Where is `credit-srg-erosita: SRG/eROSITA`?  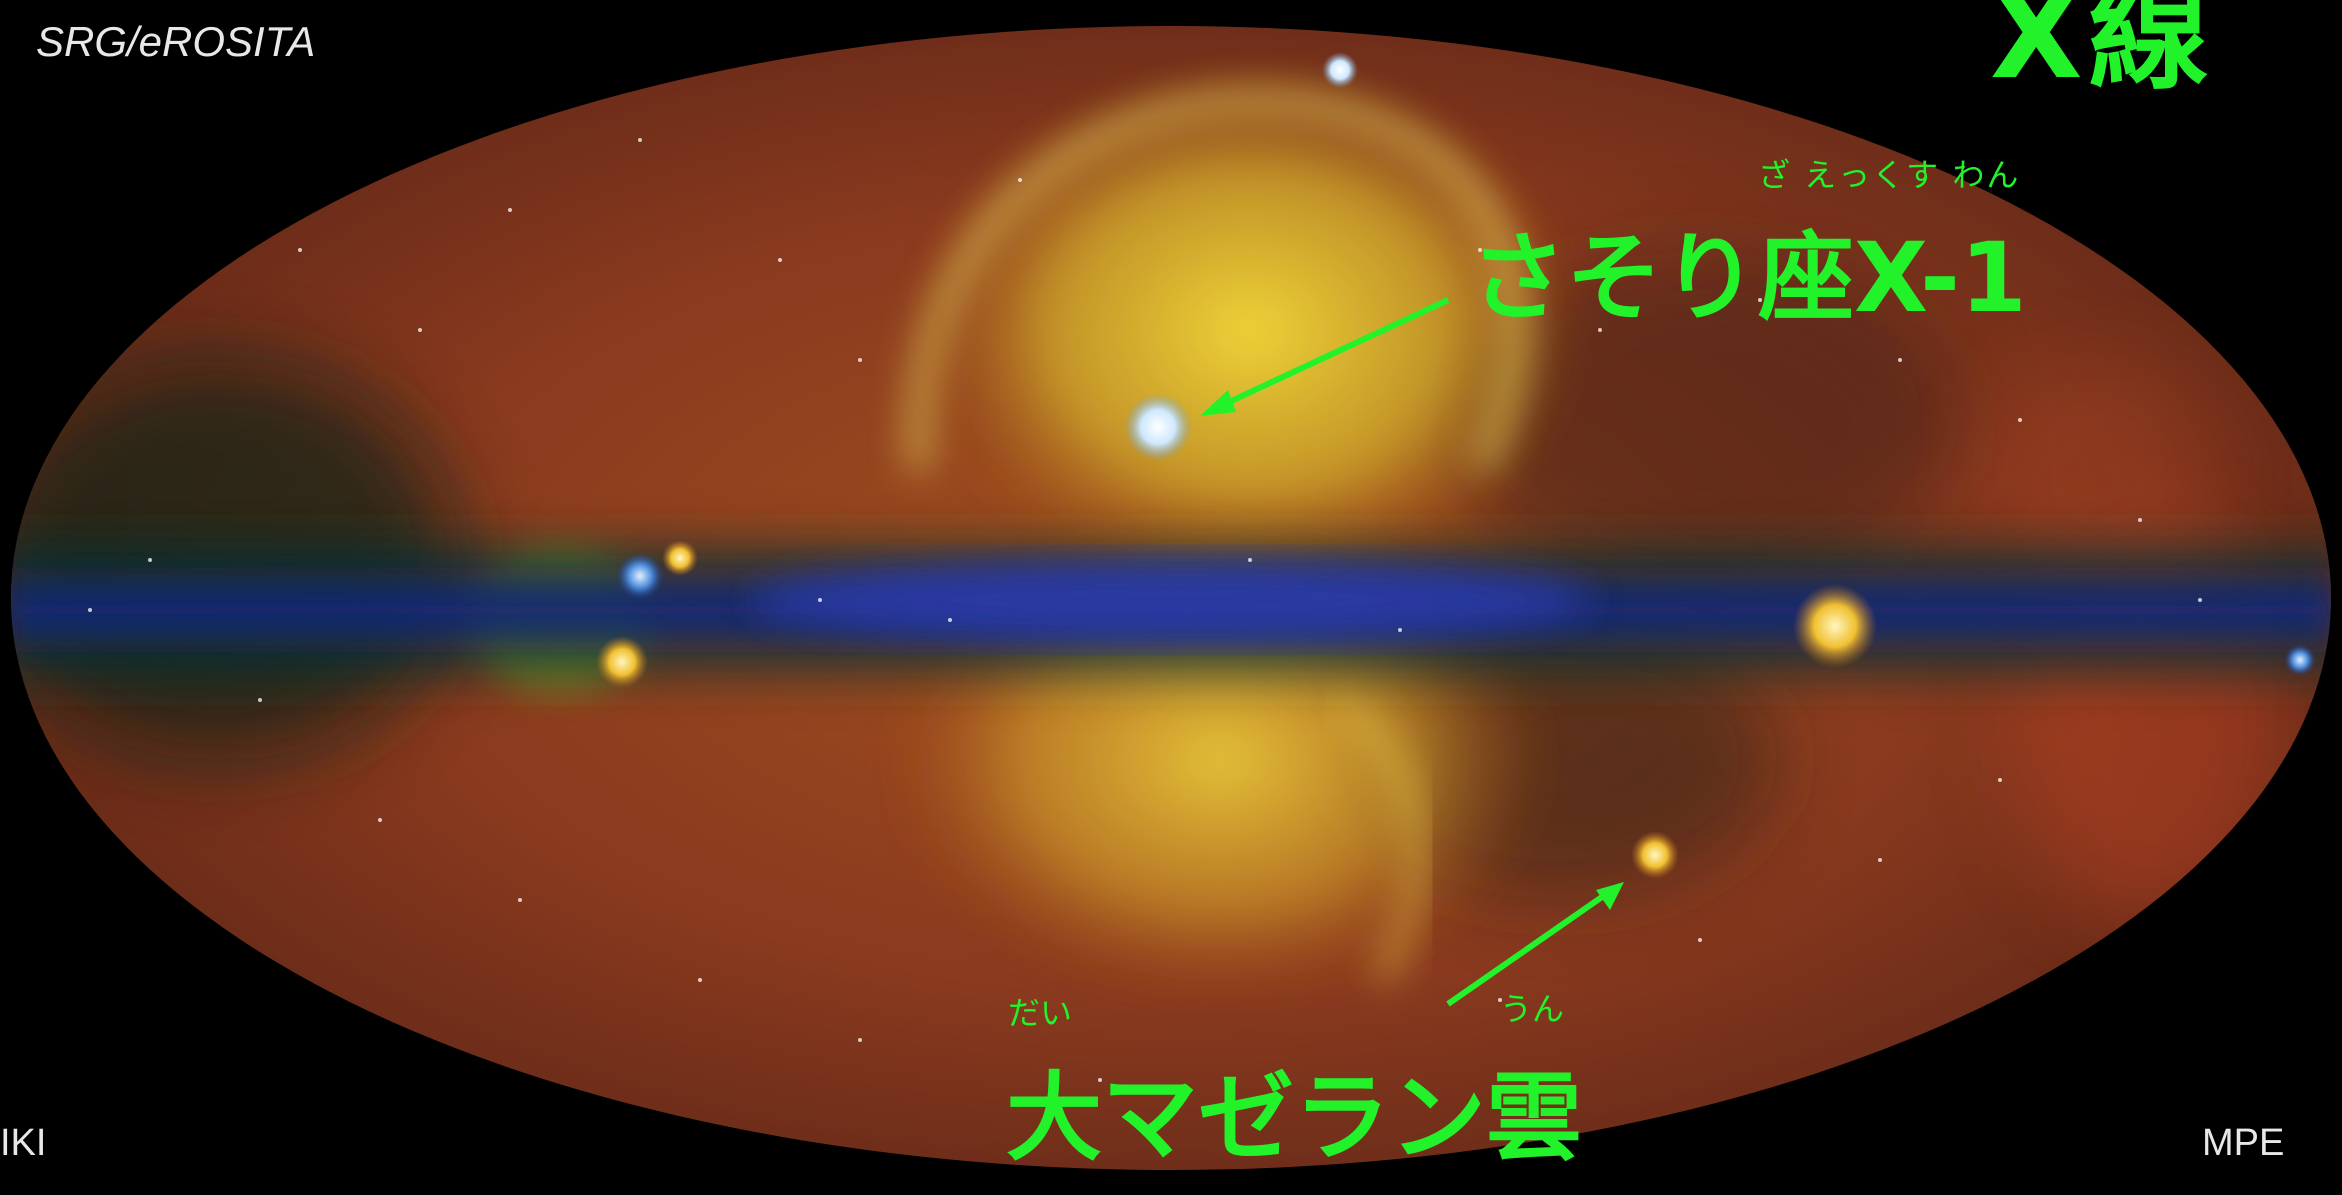
credit-srg-erosita: SRG/eROSITA is located at coordinates (176, 41).